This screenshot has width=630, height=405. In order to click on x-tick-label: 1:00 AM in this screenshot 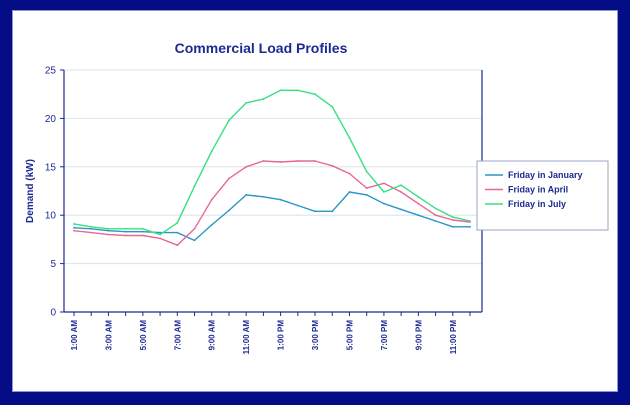, I will do `click(74, 335)`.